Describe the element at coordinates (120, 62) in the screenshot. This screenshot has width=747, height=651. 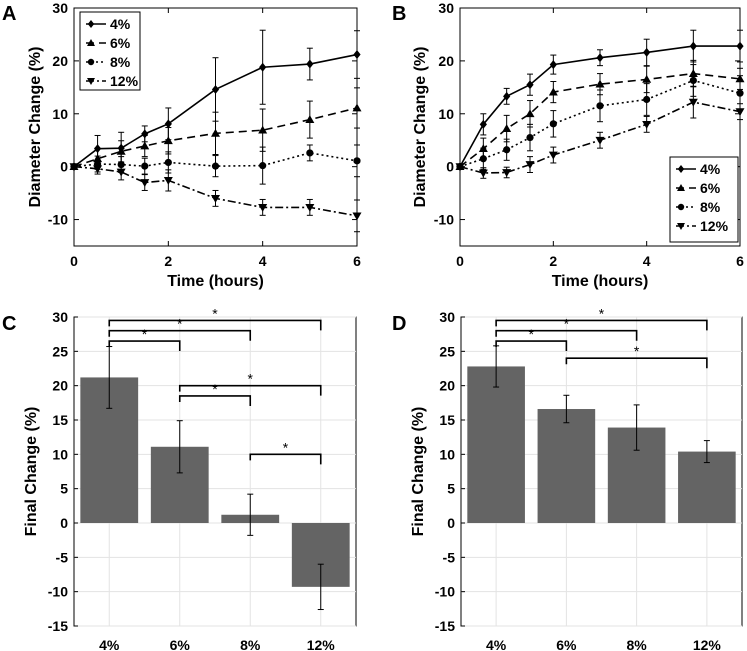
I see `legend-label: 8%` at that location.